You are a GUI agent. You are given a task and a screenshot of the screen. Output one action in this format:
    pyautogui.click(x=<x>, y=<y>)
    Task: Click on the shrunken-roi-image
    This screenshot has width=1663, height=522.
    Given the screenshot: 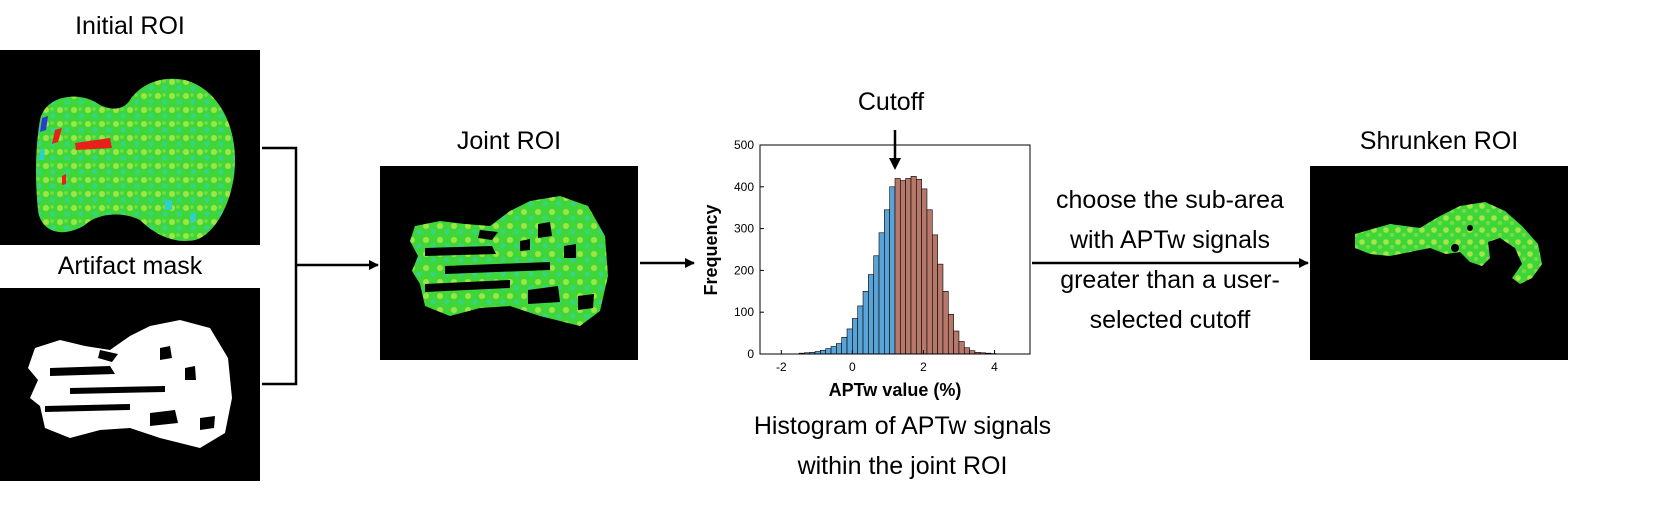 What is the action you would take?
    pyautogui.click(x=1439, y=263)
    